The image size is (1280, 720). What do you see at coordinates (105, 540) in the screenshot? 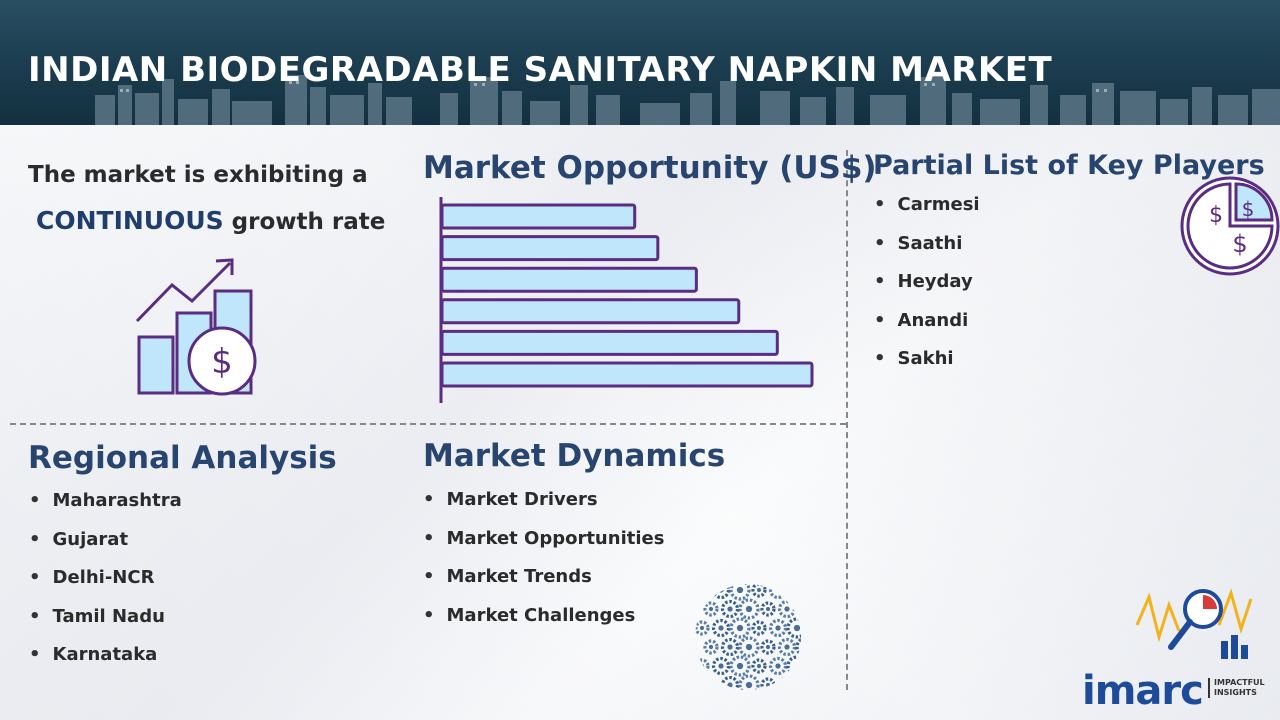
I see `list-item: Gujarat` at bounding box center [105, 540].